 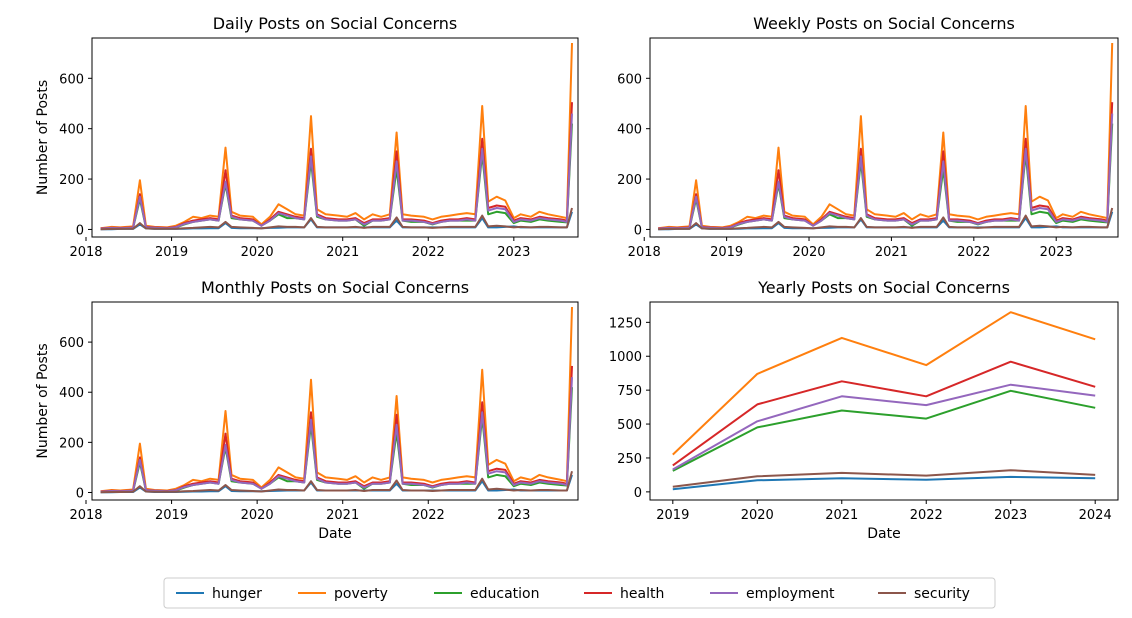 I want to click on chart-4-series-education, so click(x=884, y=430).